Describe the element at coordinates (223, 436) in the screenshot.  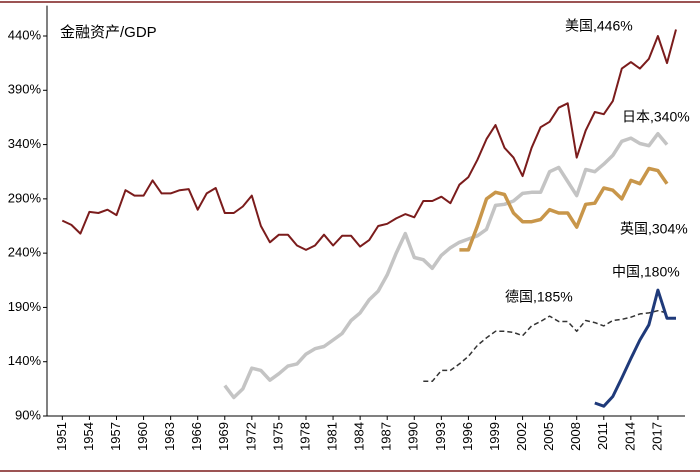
I see `x-tick-label: 1969` at that location.